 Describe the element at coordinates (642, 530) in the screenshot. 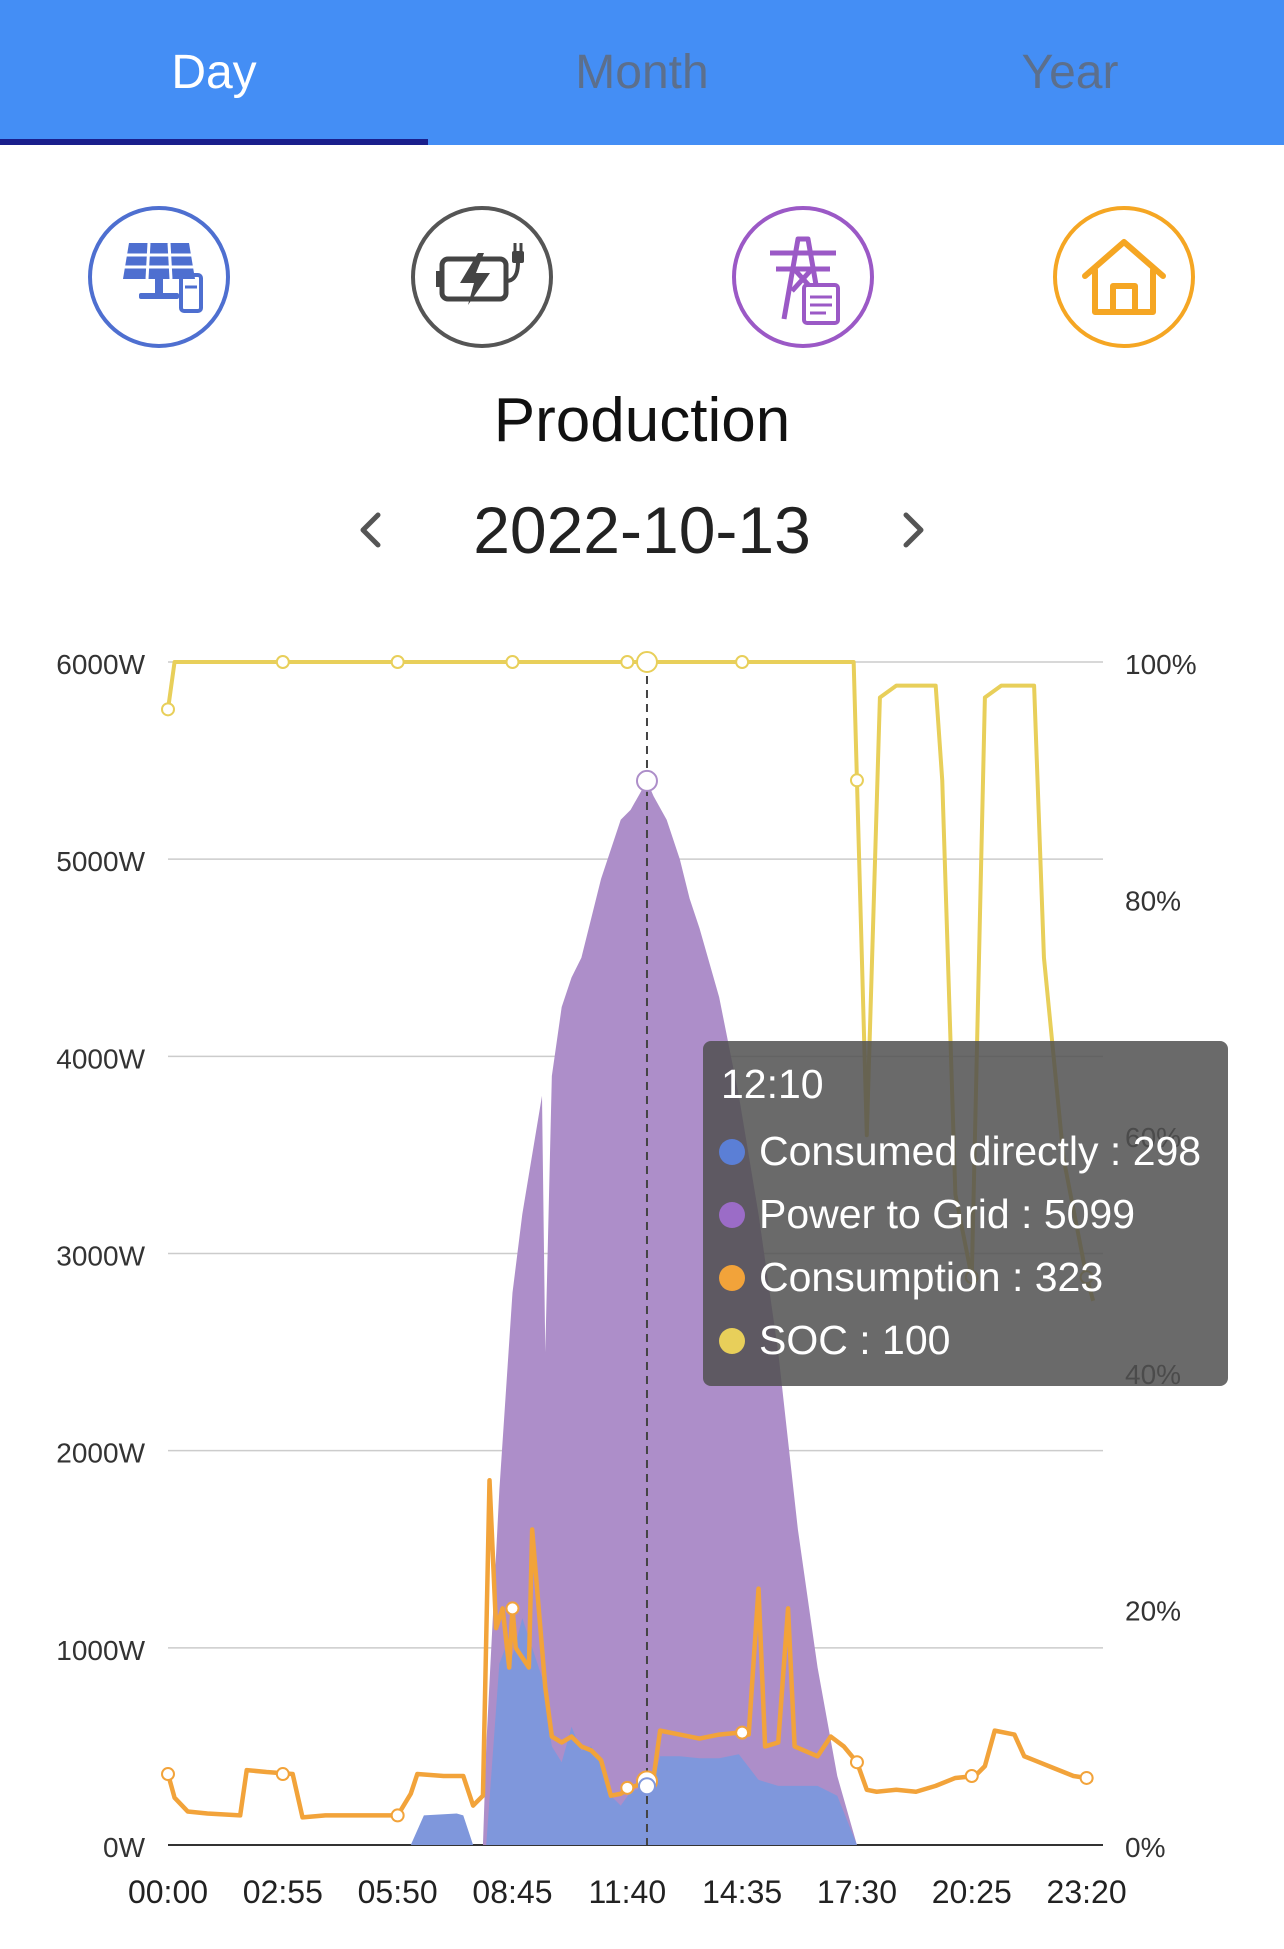

I see `date-label: 2022-10-13` at that location.